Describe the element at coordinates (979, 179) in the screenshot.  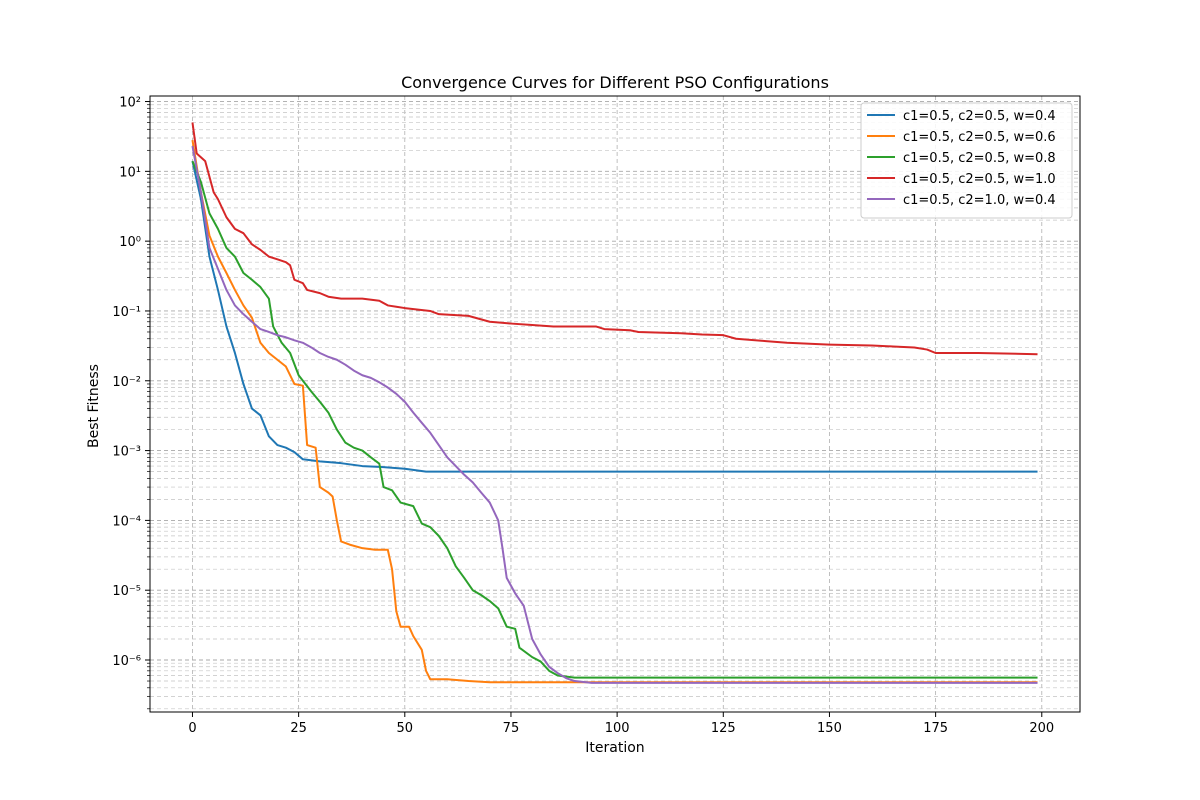
I see `legend-label: c1=0.5, c2=0.5, w=1.0` at that location.